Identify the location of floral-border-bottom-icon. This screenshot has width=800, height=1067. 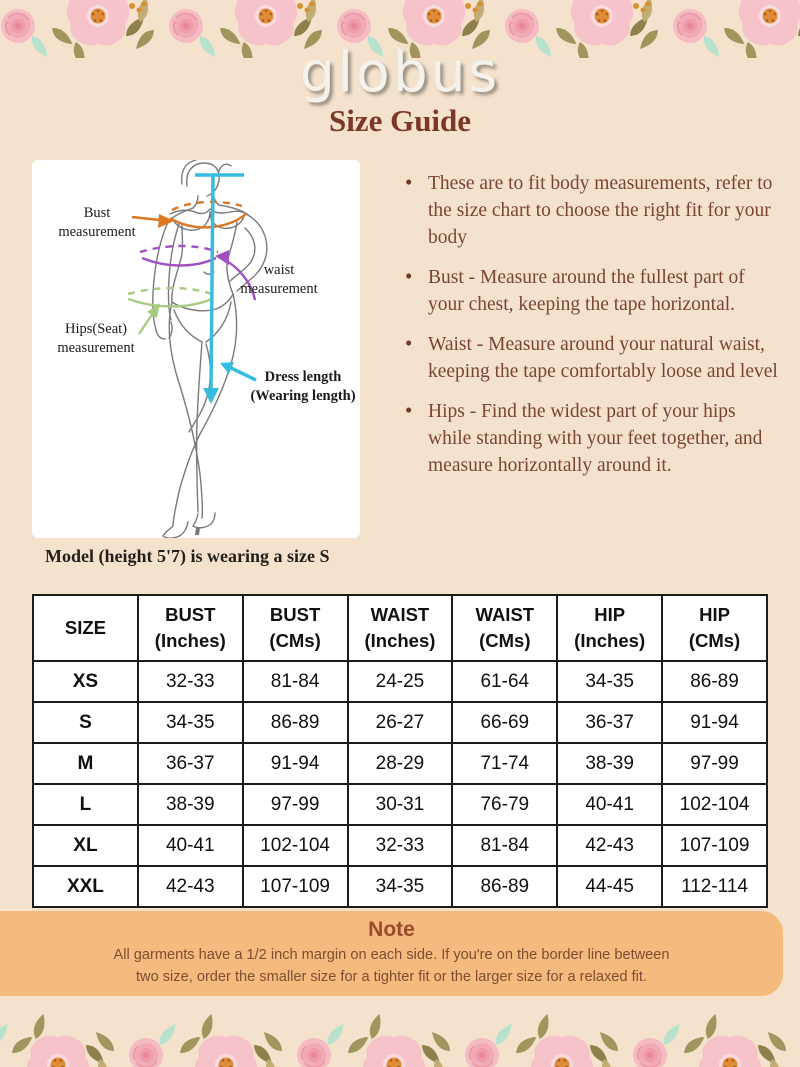
(400, 1037).